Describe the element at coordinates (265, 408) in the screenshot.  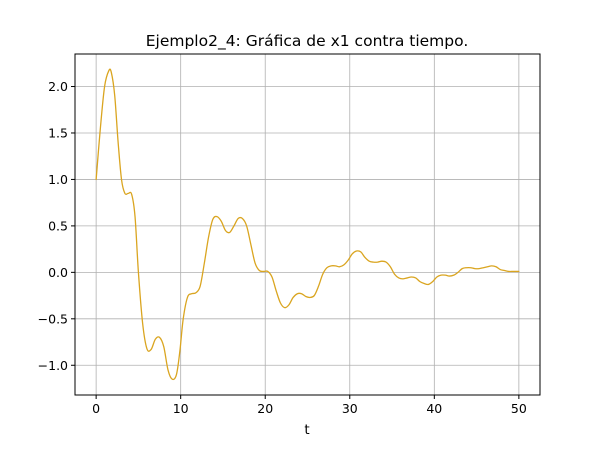
I see `x-tick-label: 20` at that location.